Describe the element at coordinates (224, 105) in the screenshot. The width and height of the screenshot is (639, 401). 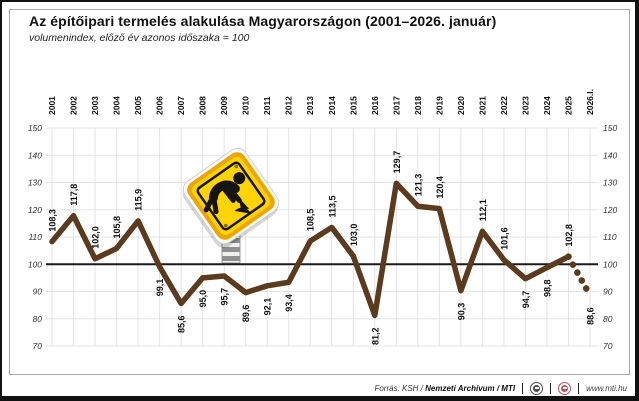
I see `svg-text: 2009` at that location.